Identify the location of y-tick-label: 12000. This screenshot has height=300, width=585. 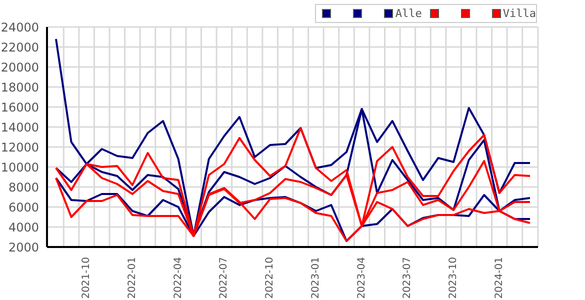
(19, 147).